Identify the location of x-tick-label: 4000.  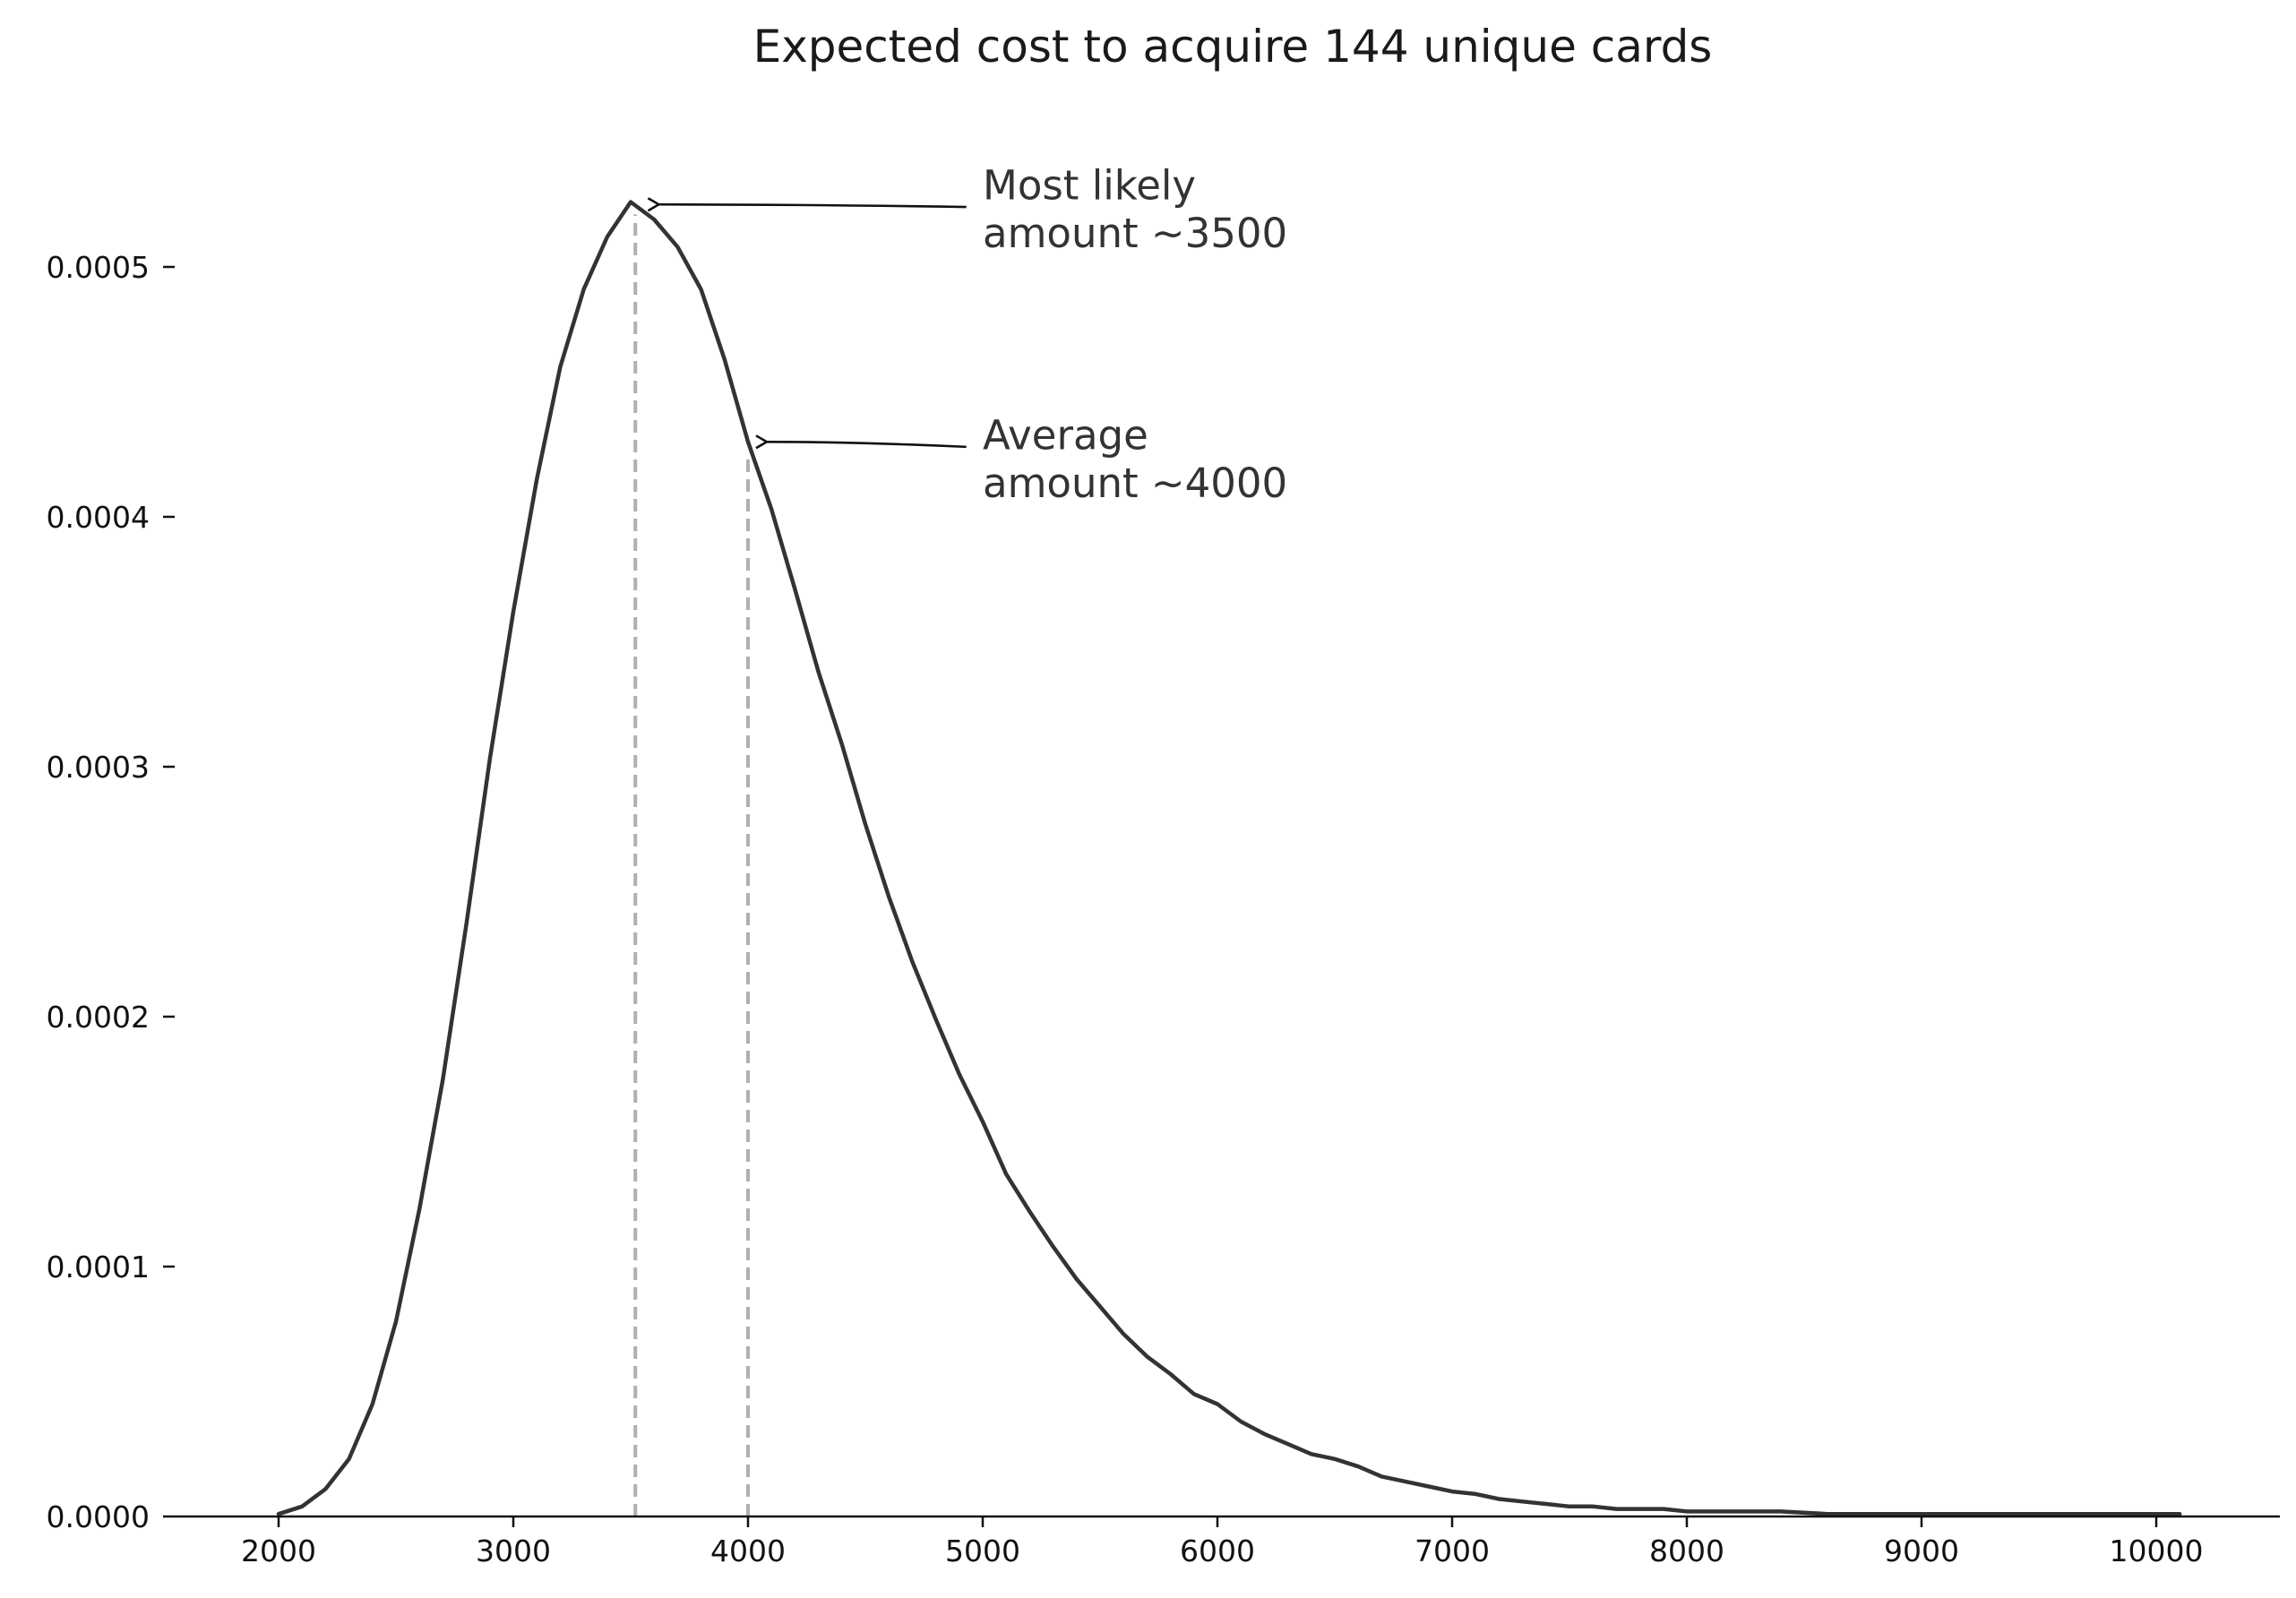
(748, 1551).